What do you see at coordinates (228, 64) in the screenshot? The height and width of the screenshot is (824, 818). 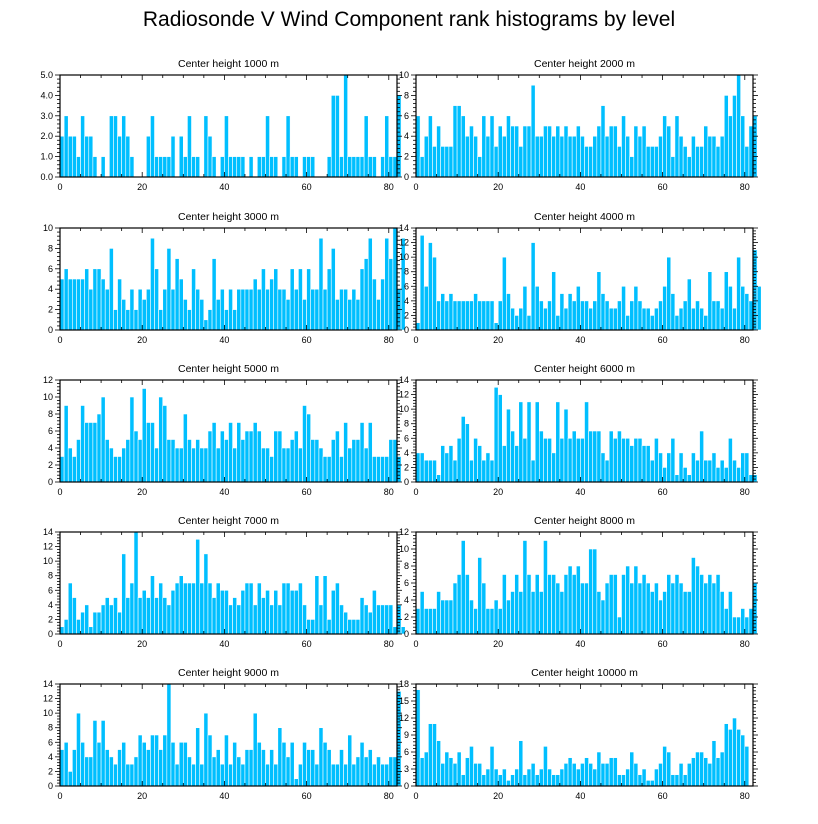 I see `panel-title: Center height 1000 m` at bounding box center [228, 64].